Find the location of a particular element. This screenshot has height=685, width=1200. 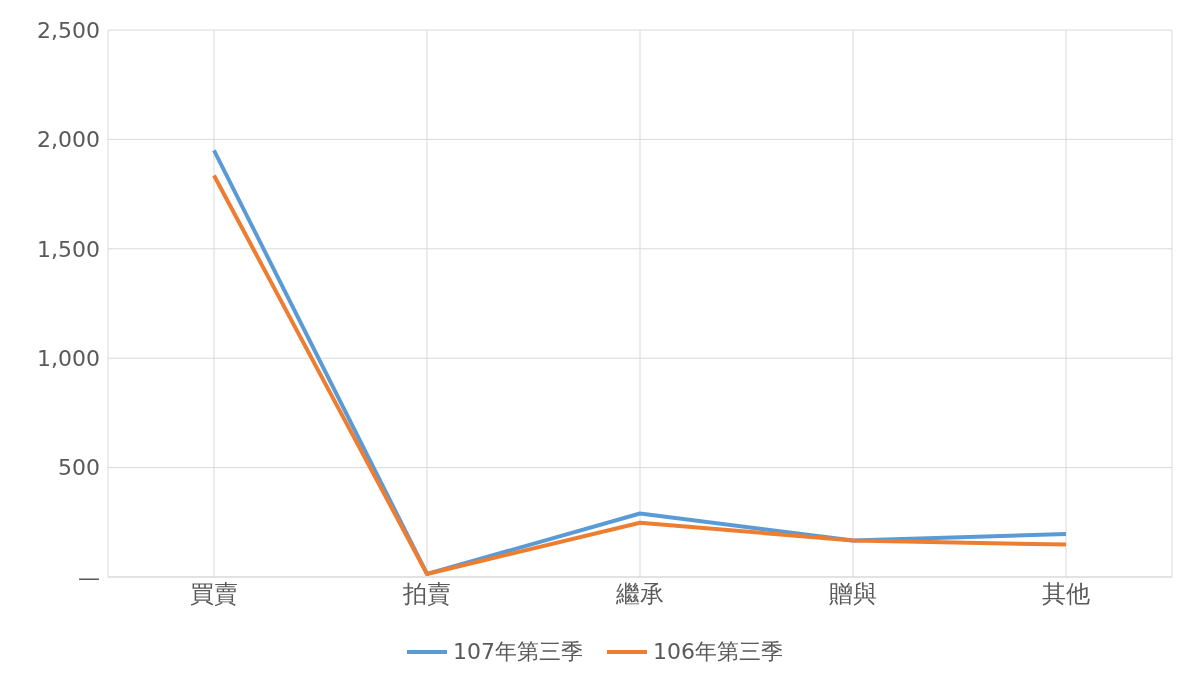

x-tick-label: 其他 is located at coordinates (1066, 594).